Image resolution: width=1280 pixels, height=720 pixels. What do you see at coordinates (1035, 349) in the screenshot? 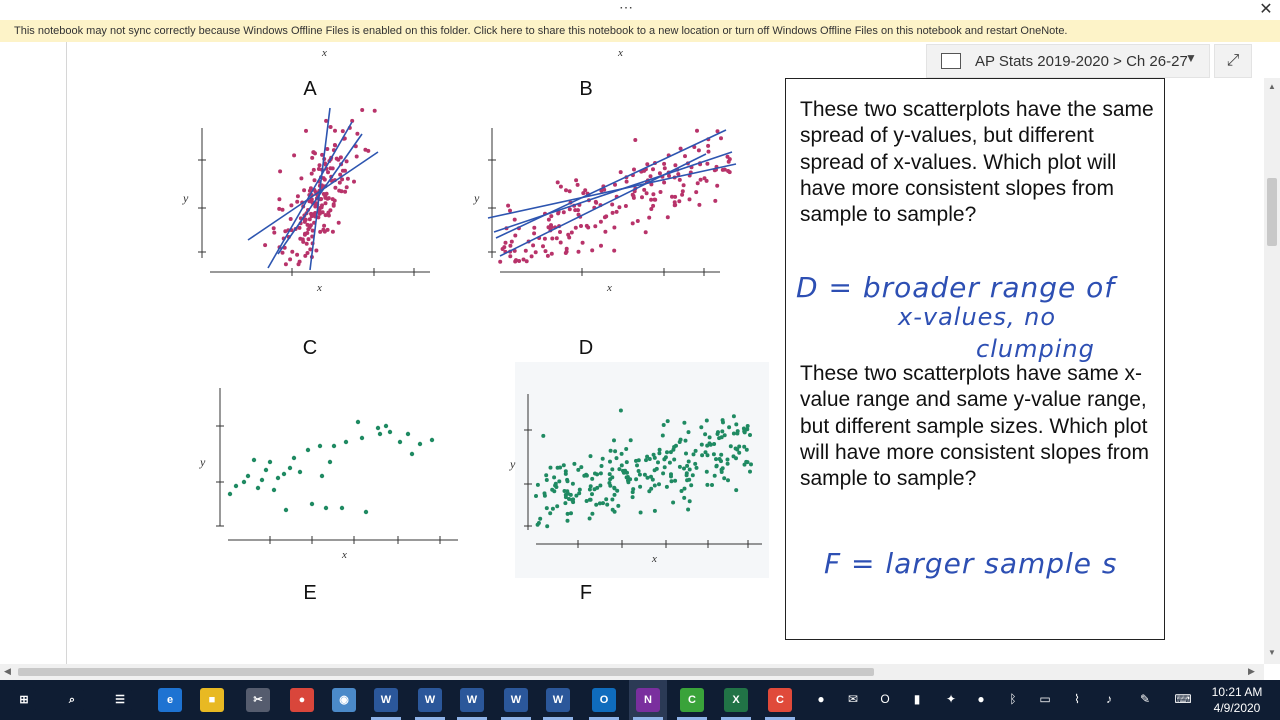
I see `handwritten-answer-1-line3: clumping` at bounding box center [1035, 349].